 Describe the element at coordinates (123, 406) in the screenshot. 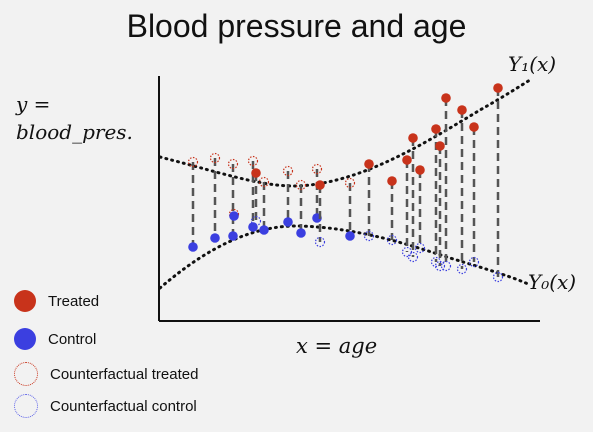

I see `legend-label-cf-control: Counterfactual control` at that location.